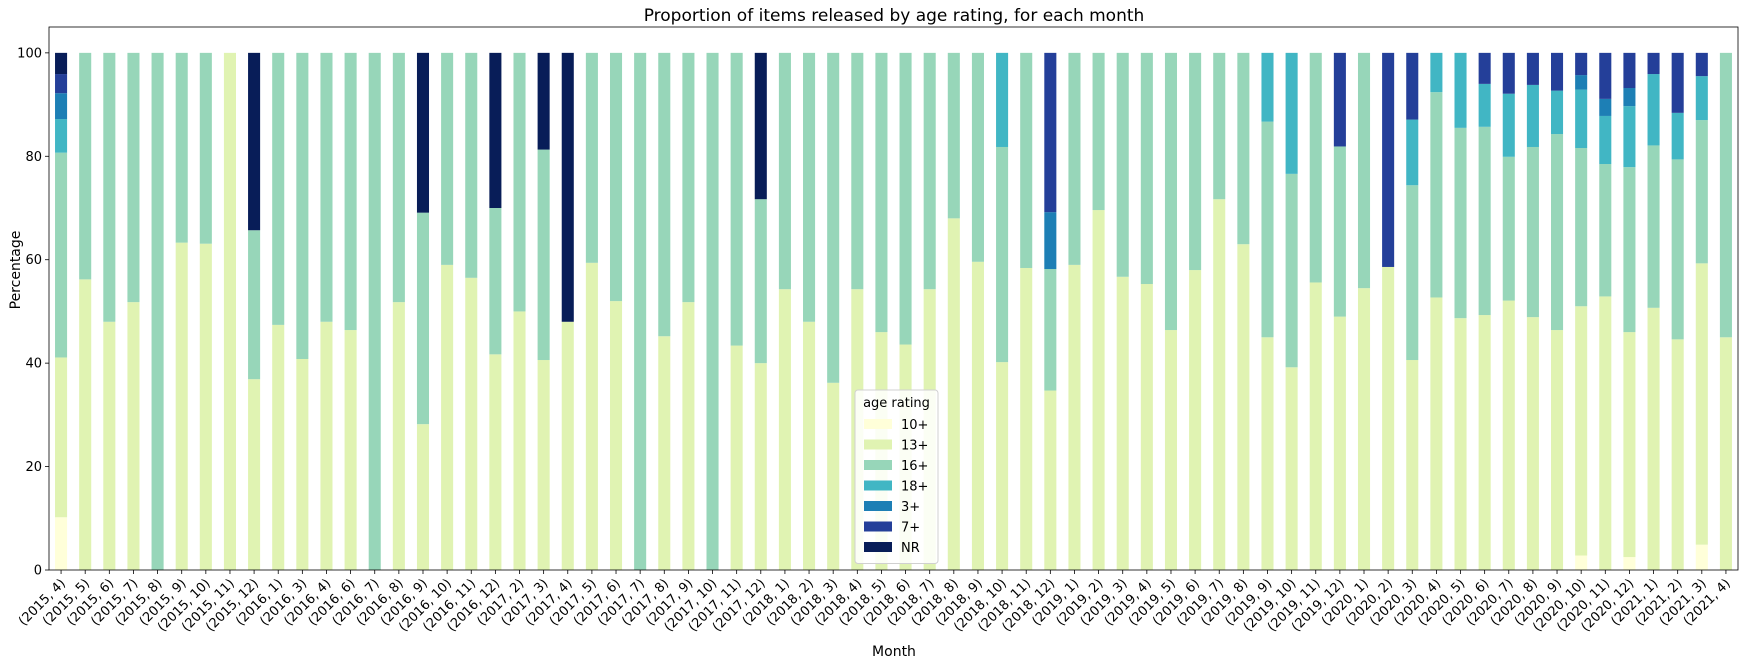 The image size is (1740, 664). Describe the element at coordinates (910, 548) in the screenshot. I see `legend-label: NR` at that location.